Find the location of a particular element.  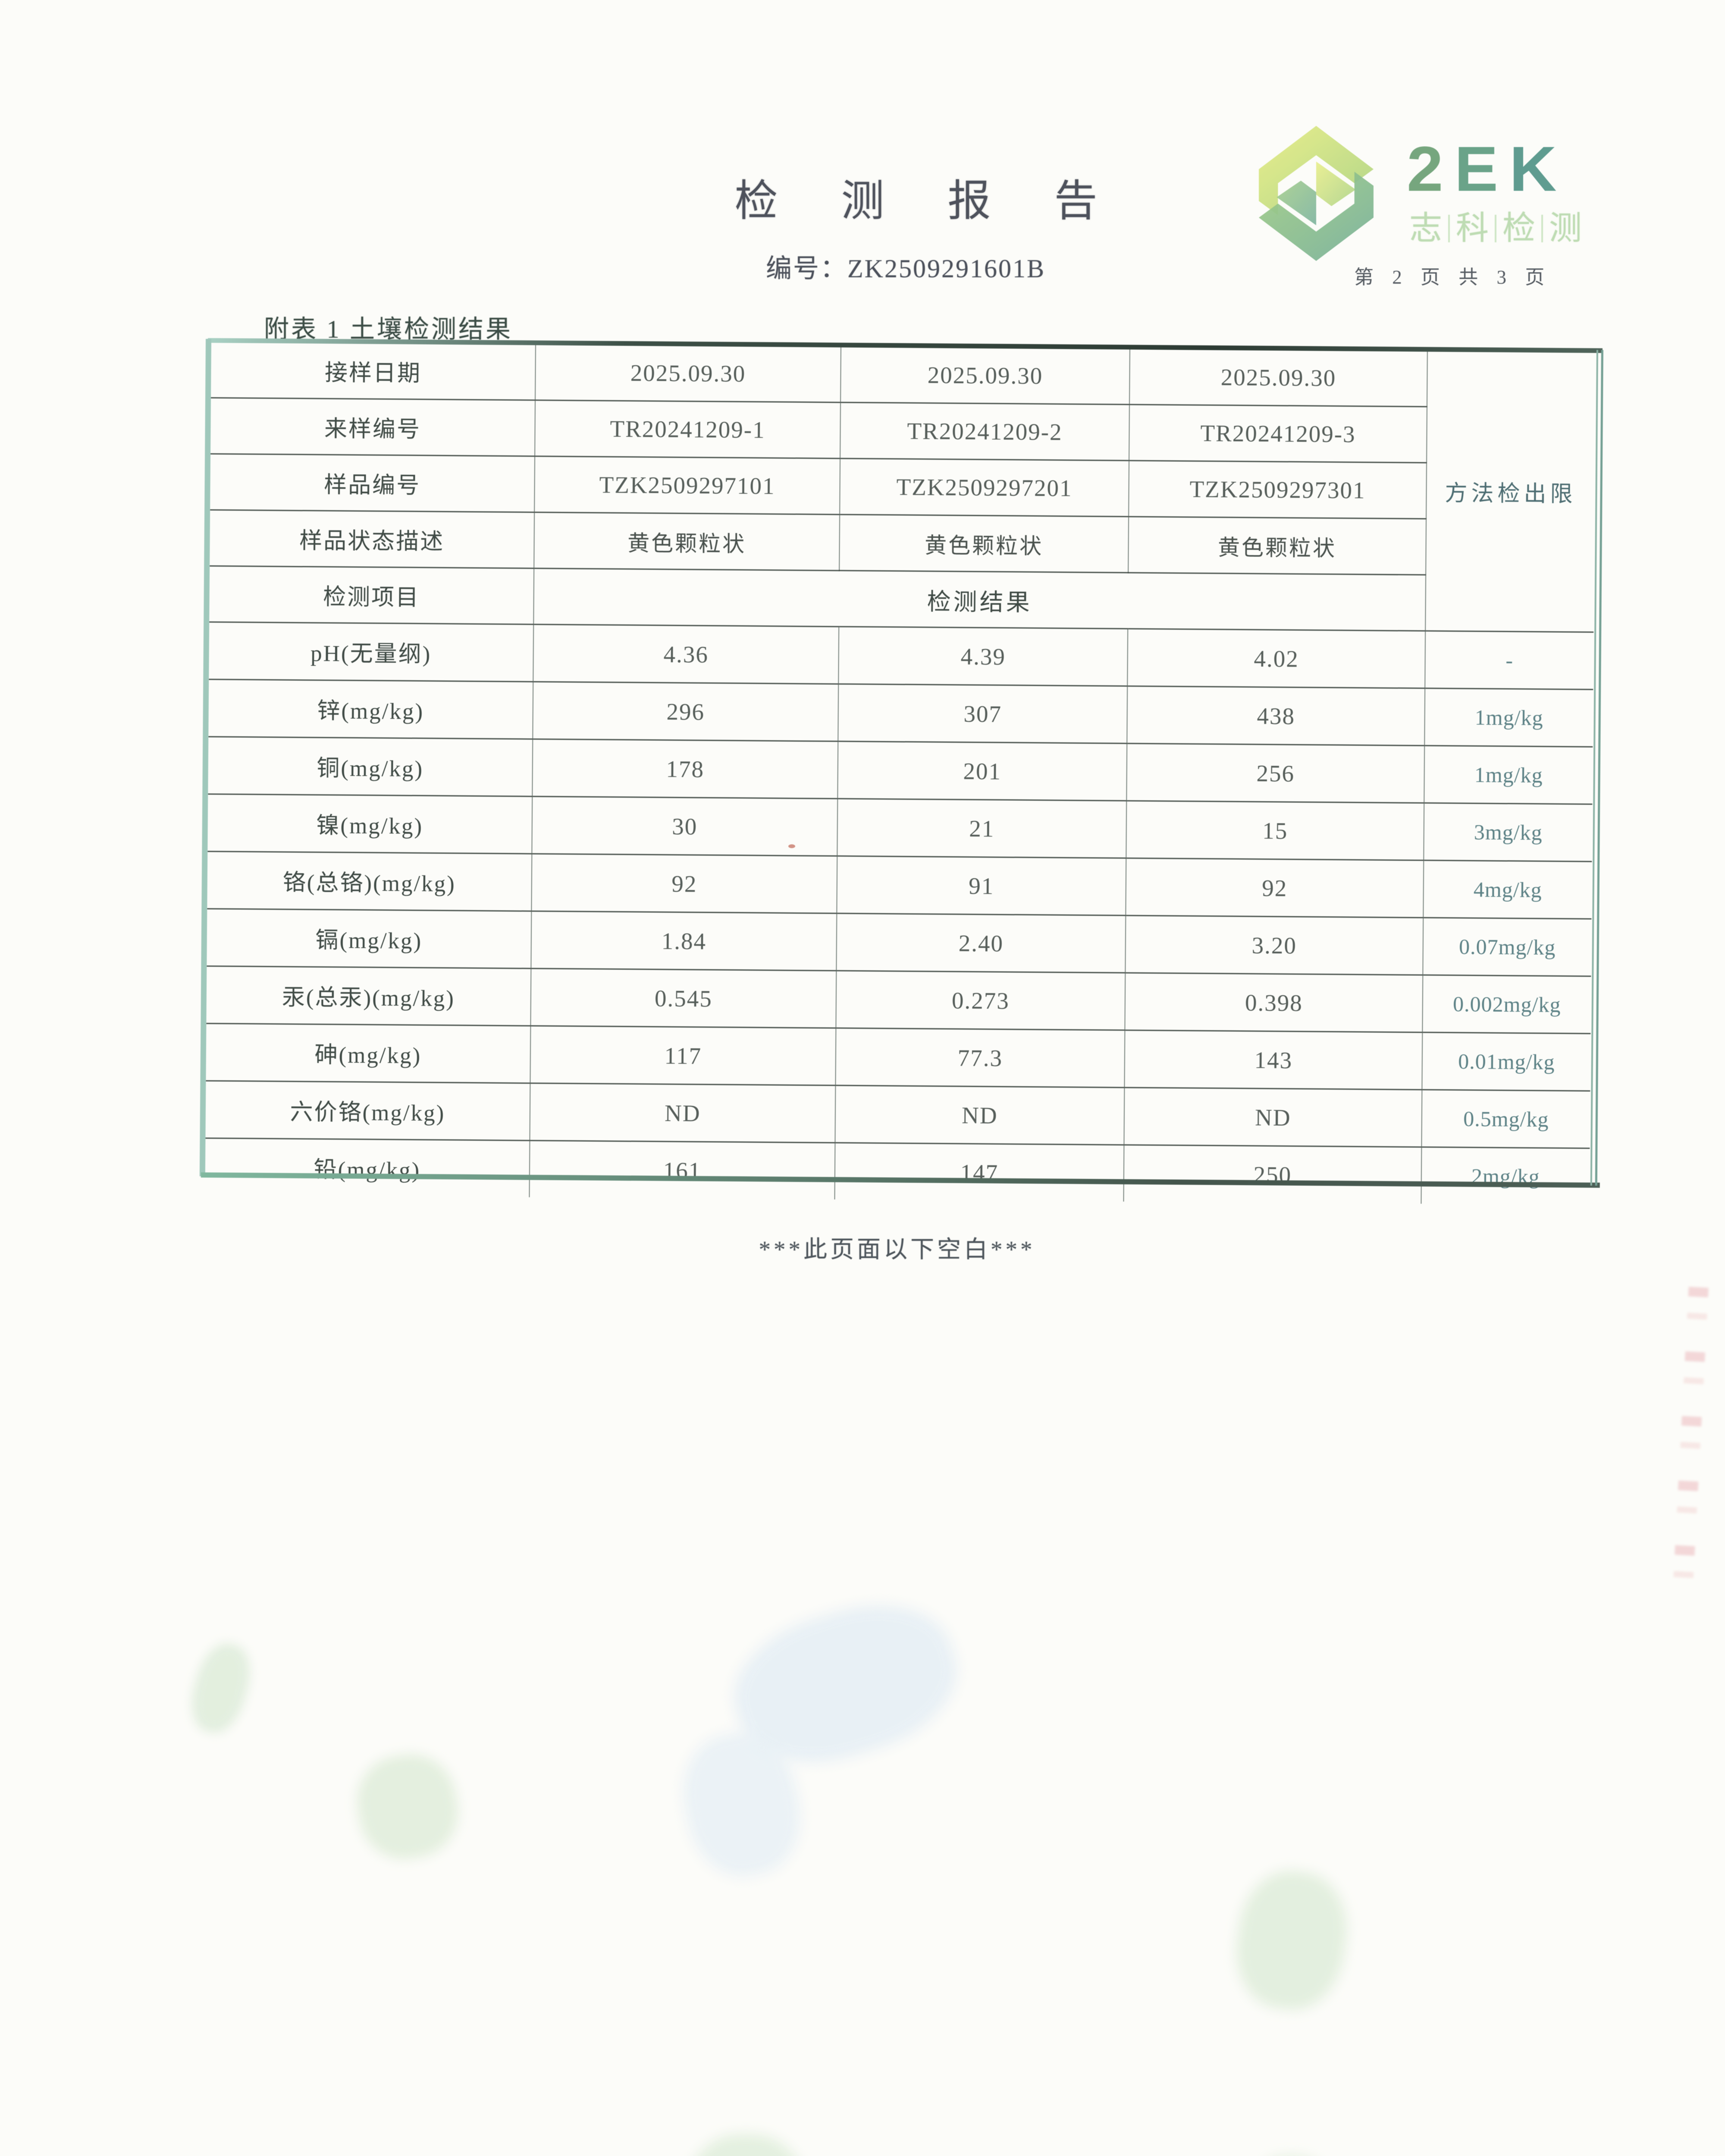

value-cell: 147 is located at coordinates (979, 1172).